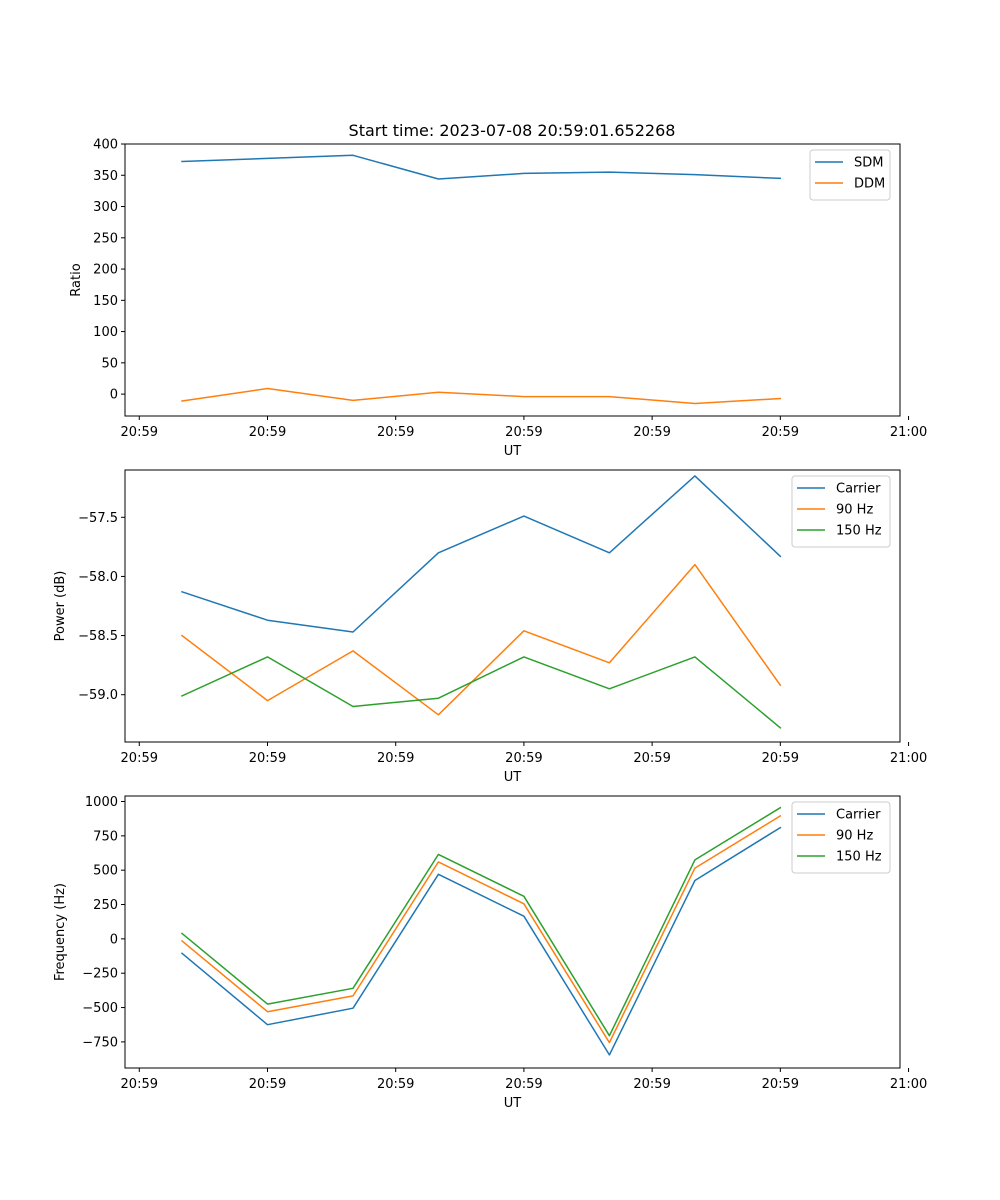 The image size is (1000, 1200). What do you see at coordinates (100, 1042) in the screenshot?
I see `y-tick-label: −750` at bounding box center [100, 1042].